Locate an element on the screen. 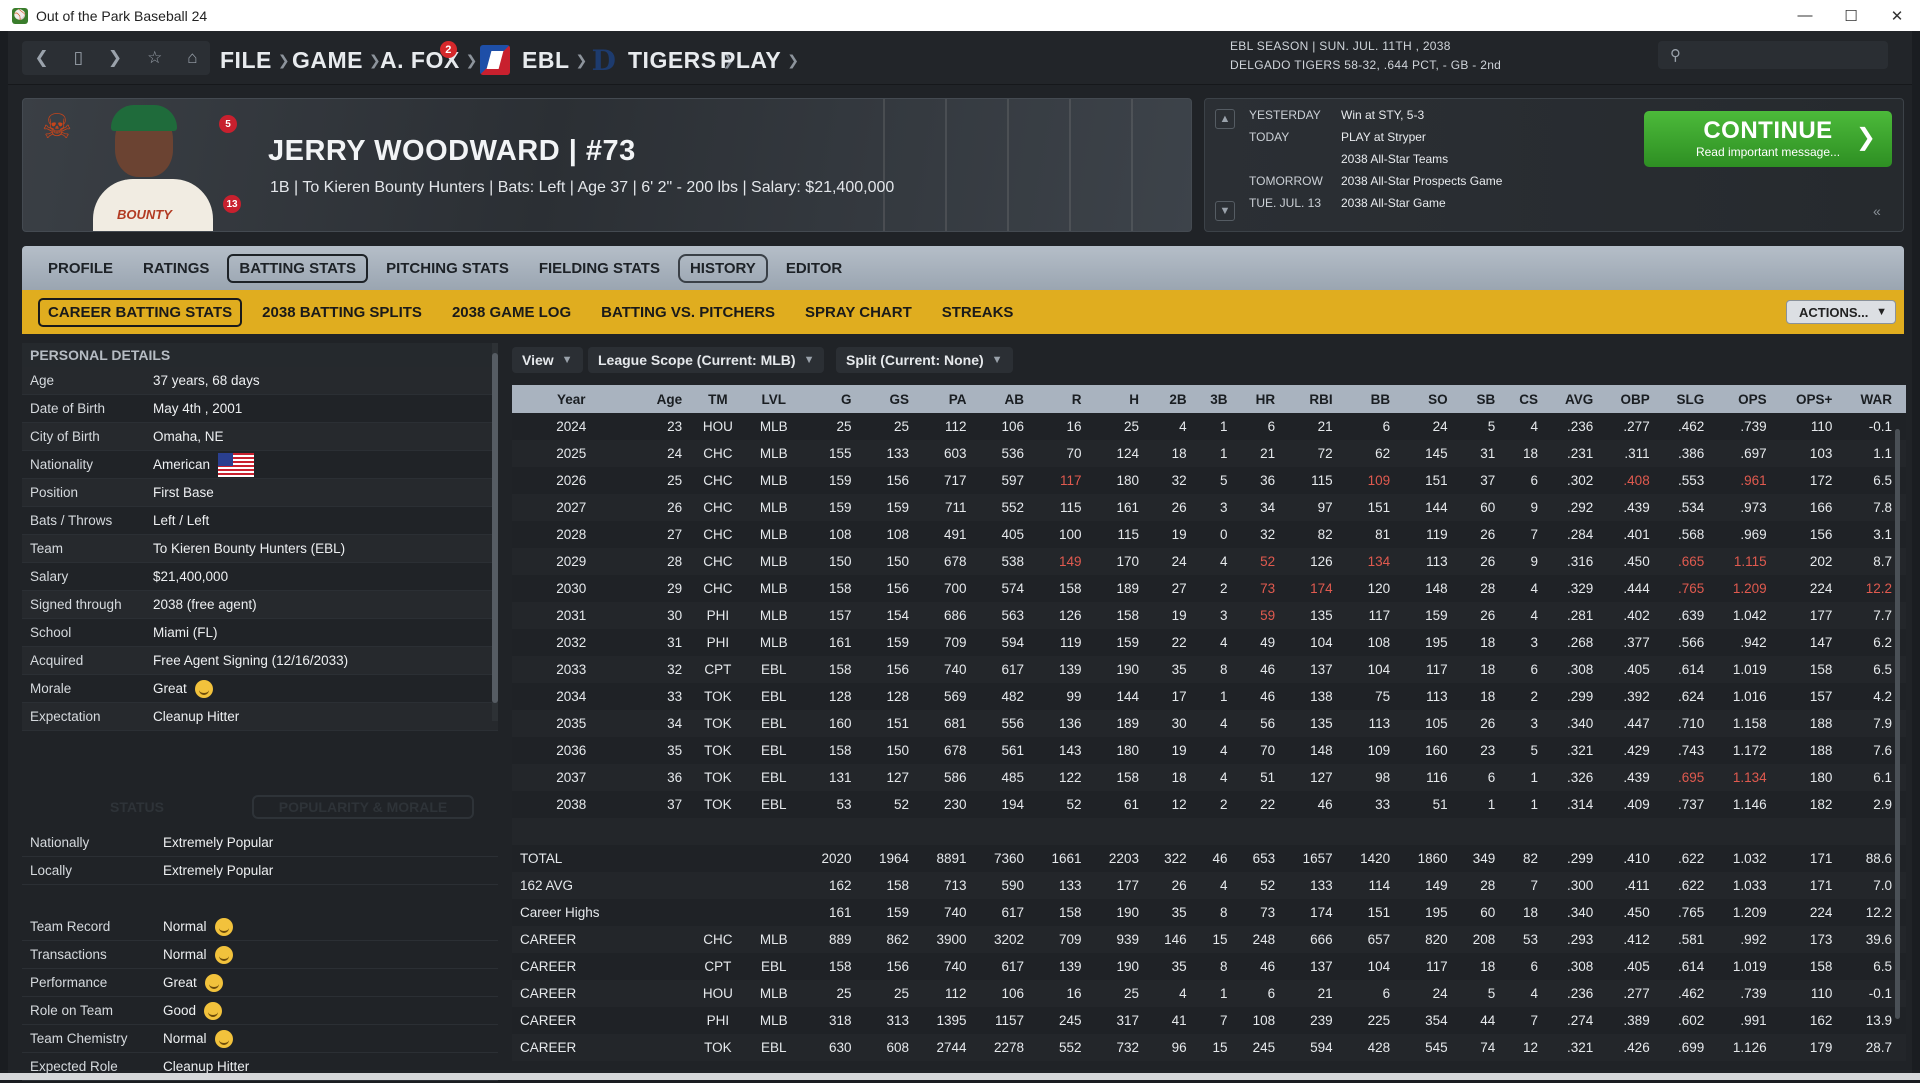 Image resolution: width=1920 pixels, height=1083 pixels. column-header: WAR is located at coordinates (1876, 399).